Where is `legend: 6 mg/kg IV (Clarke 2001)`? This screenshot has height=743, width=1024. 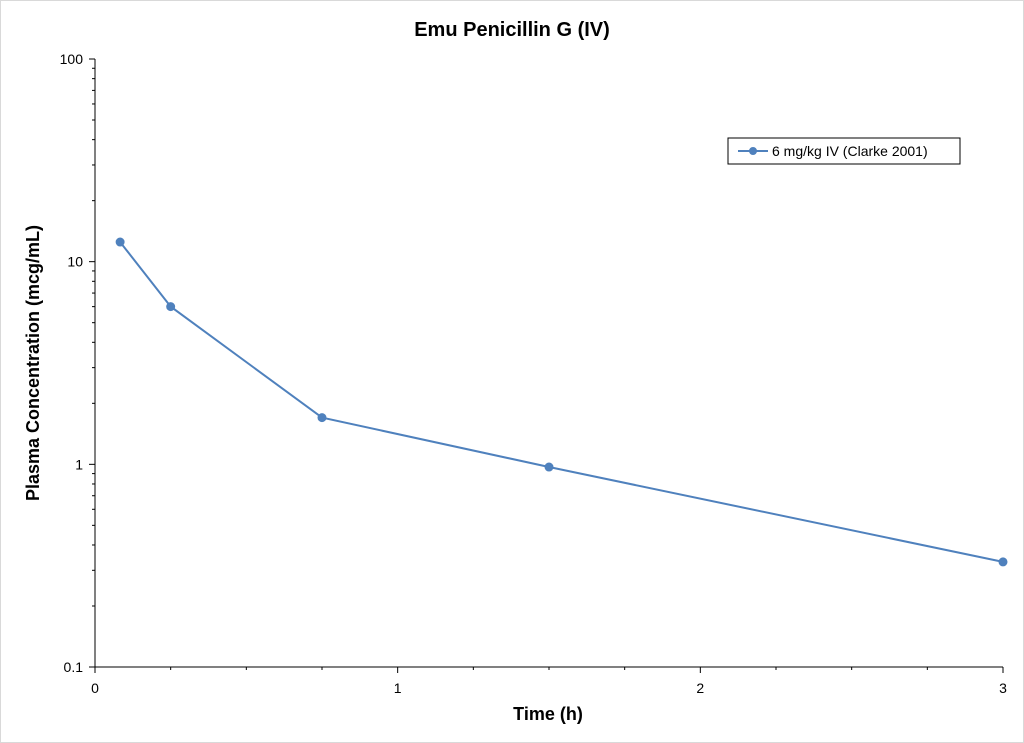
legend: 6 mg/kg IV (Clarke 2001) is located at coordinates (844, 151).